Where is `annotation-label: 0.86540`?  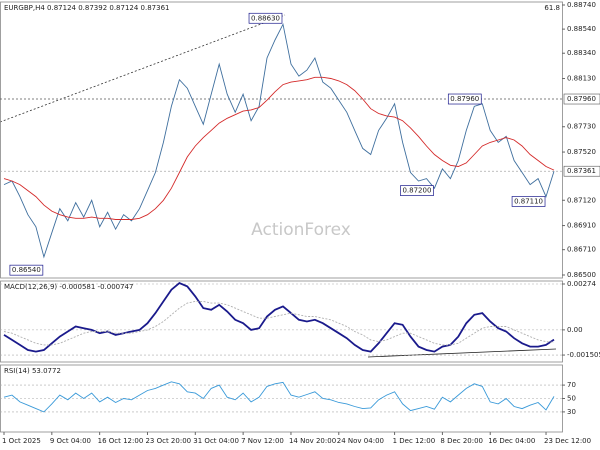
annotation-label: 0.86540 is located at coordinates (26, 270).